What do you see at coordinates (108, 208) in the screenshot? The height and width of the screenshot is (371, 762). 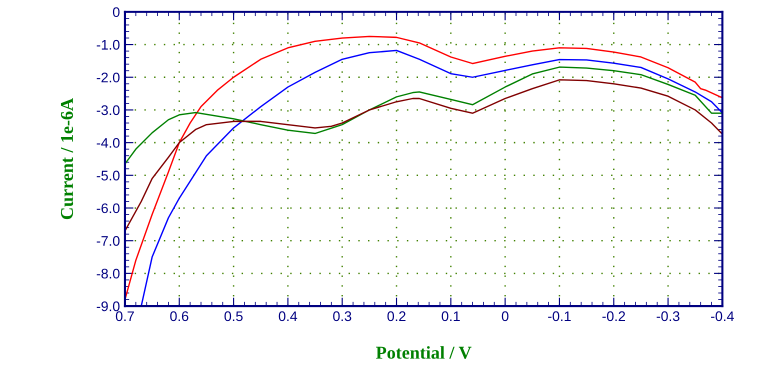 I see `y-tick-label: -6.0` at bounding box center [108, 208].